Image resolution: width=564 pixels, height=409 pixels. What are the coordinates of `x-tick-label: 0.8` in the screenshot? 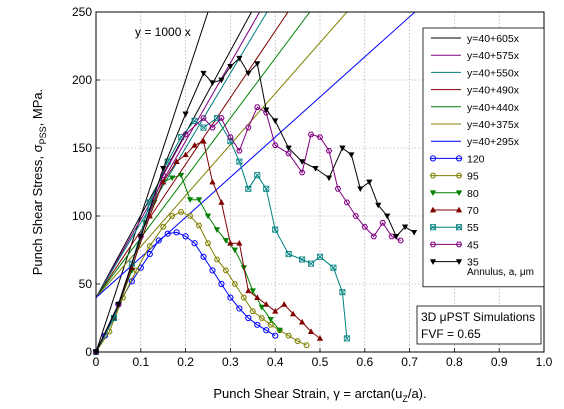 It's located at (454, 362).